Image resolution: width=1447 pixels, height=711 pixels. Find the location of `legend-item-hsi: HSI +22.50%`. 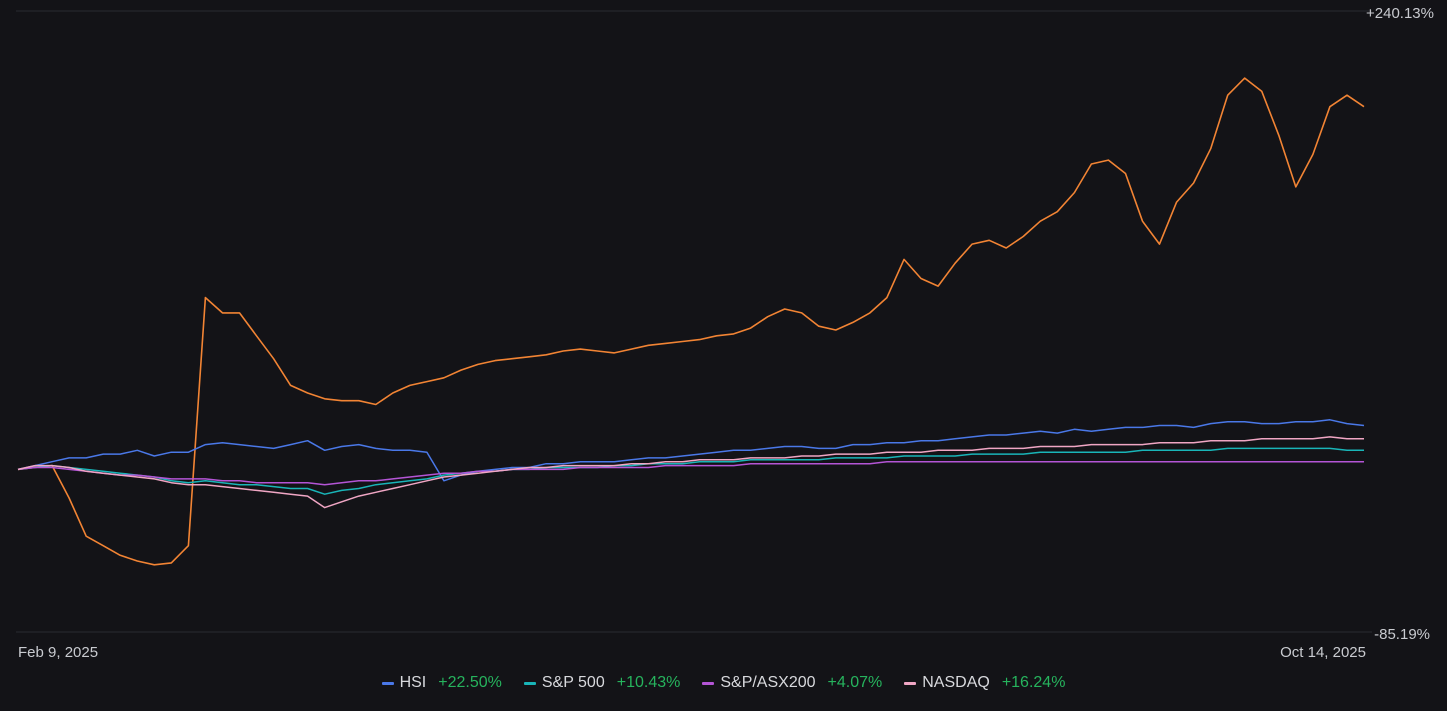

legend-item-hsi: HSI +22.50% is located at coordinates (441, 683).